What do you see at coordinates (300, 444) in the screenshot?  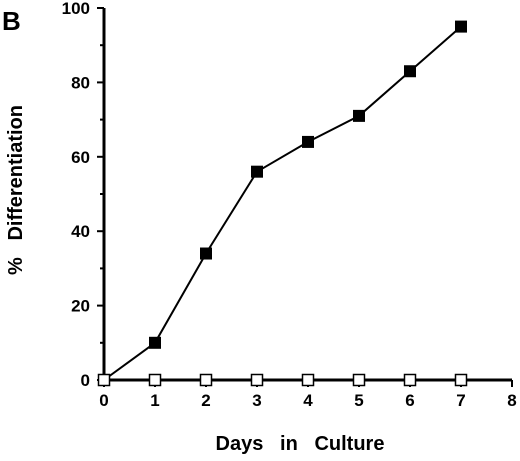 I see `x-axis-label: Days in Culture` at bounding box center [300, 444].